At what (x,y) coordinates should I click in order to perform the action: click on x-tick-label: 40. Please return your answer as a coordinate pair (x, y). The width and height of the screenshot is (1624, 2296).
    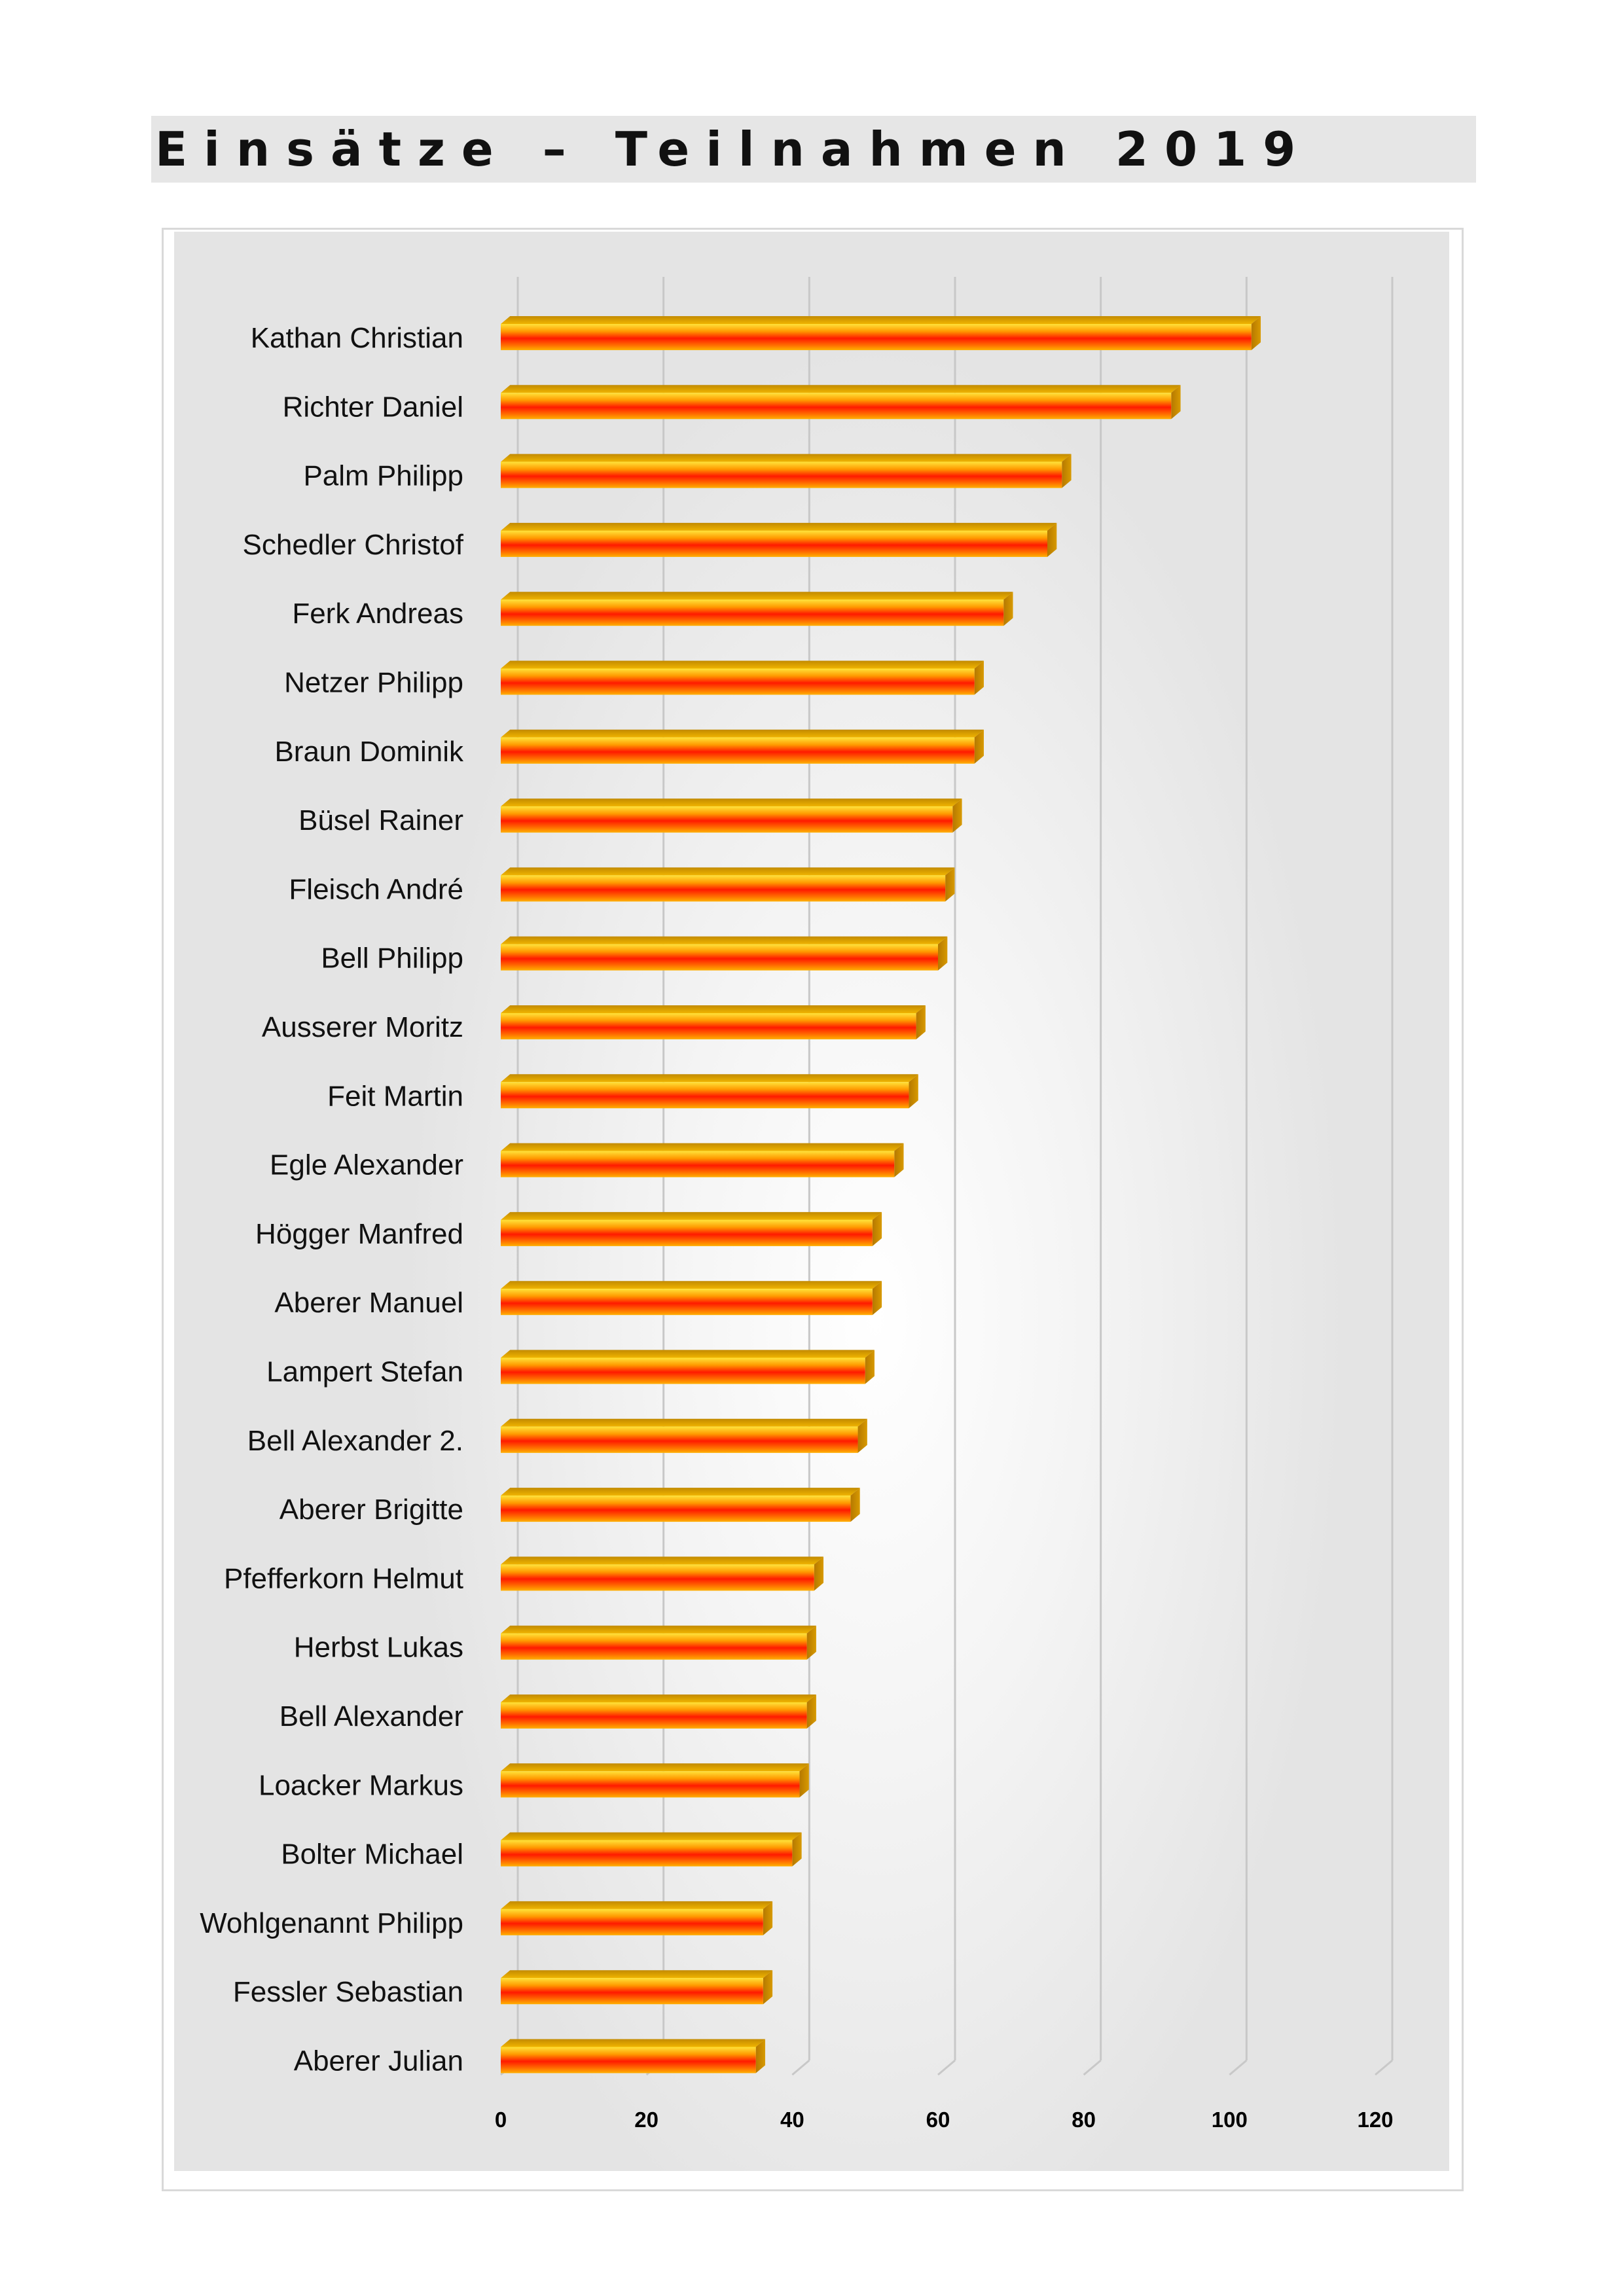
    Looking at the image, I should click on (792, 2120).